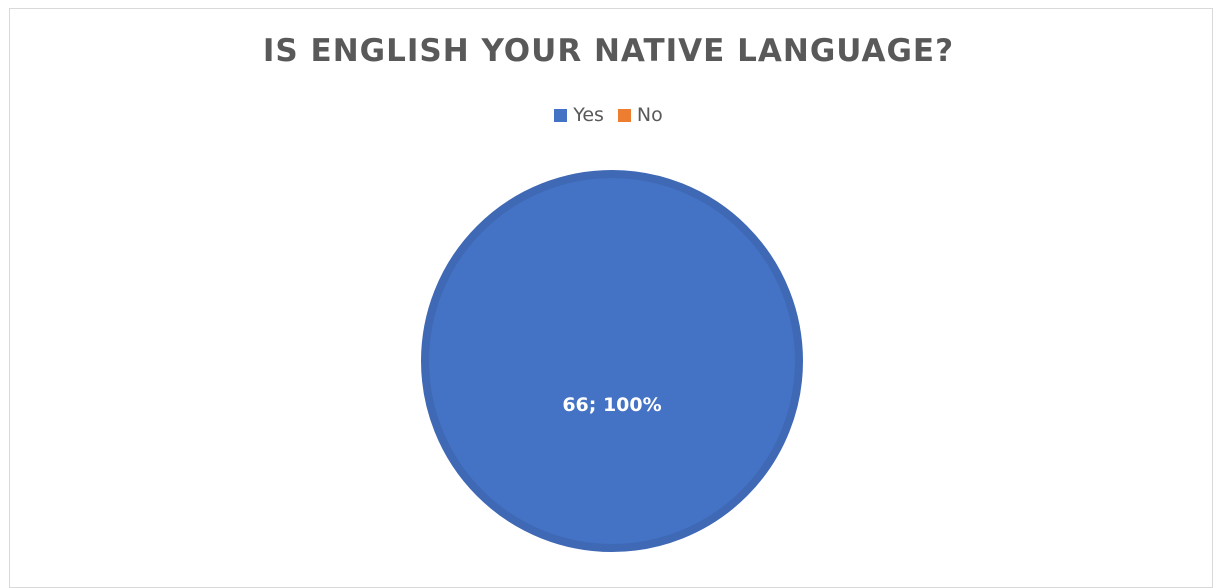 This screenshot has height=588, width=1217. Describe the element at coordinates (608, 115) in the screenshot. I see `chart-legend: Yes No` at that location.